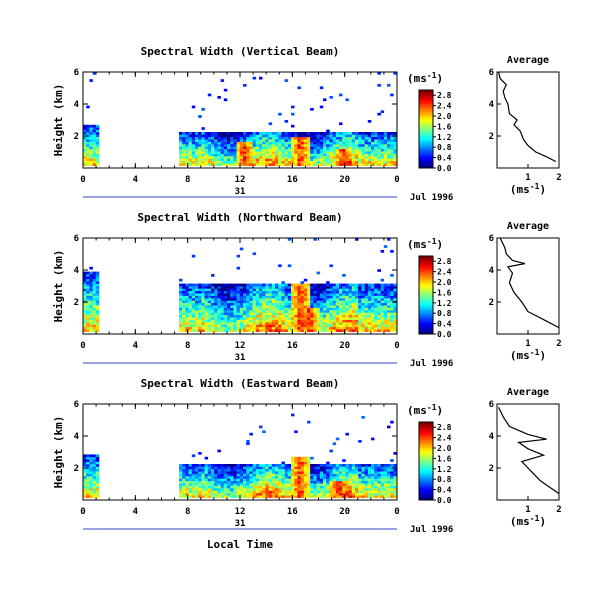  What do you see at coordinates (491, 405) in the screenshot?
I see `average-y-tick-label: 6` at bounding box center [491, 405].